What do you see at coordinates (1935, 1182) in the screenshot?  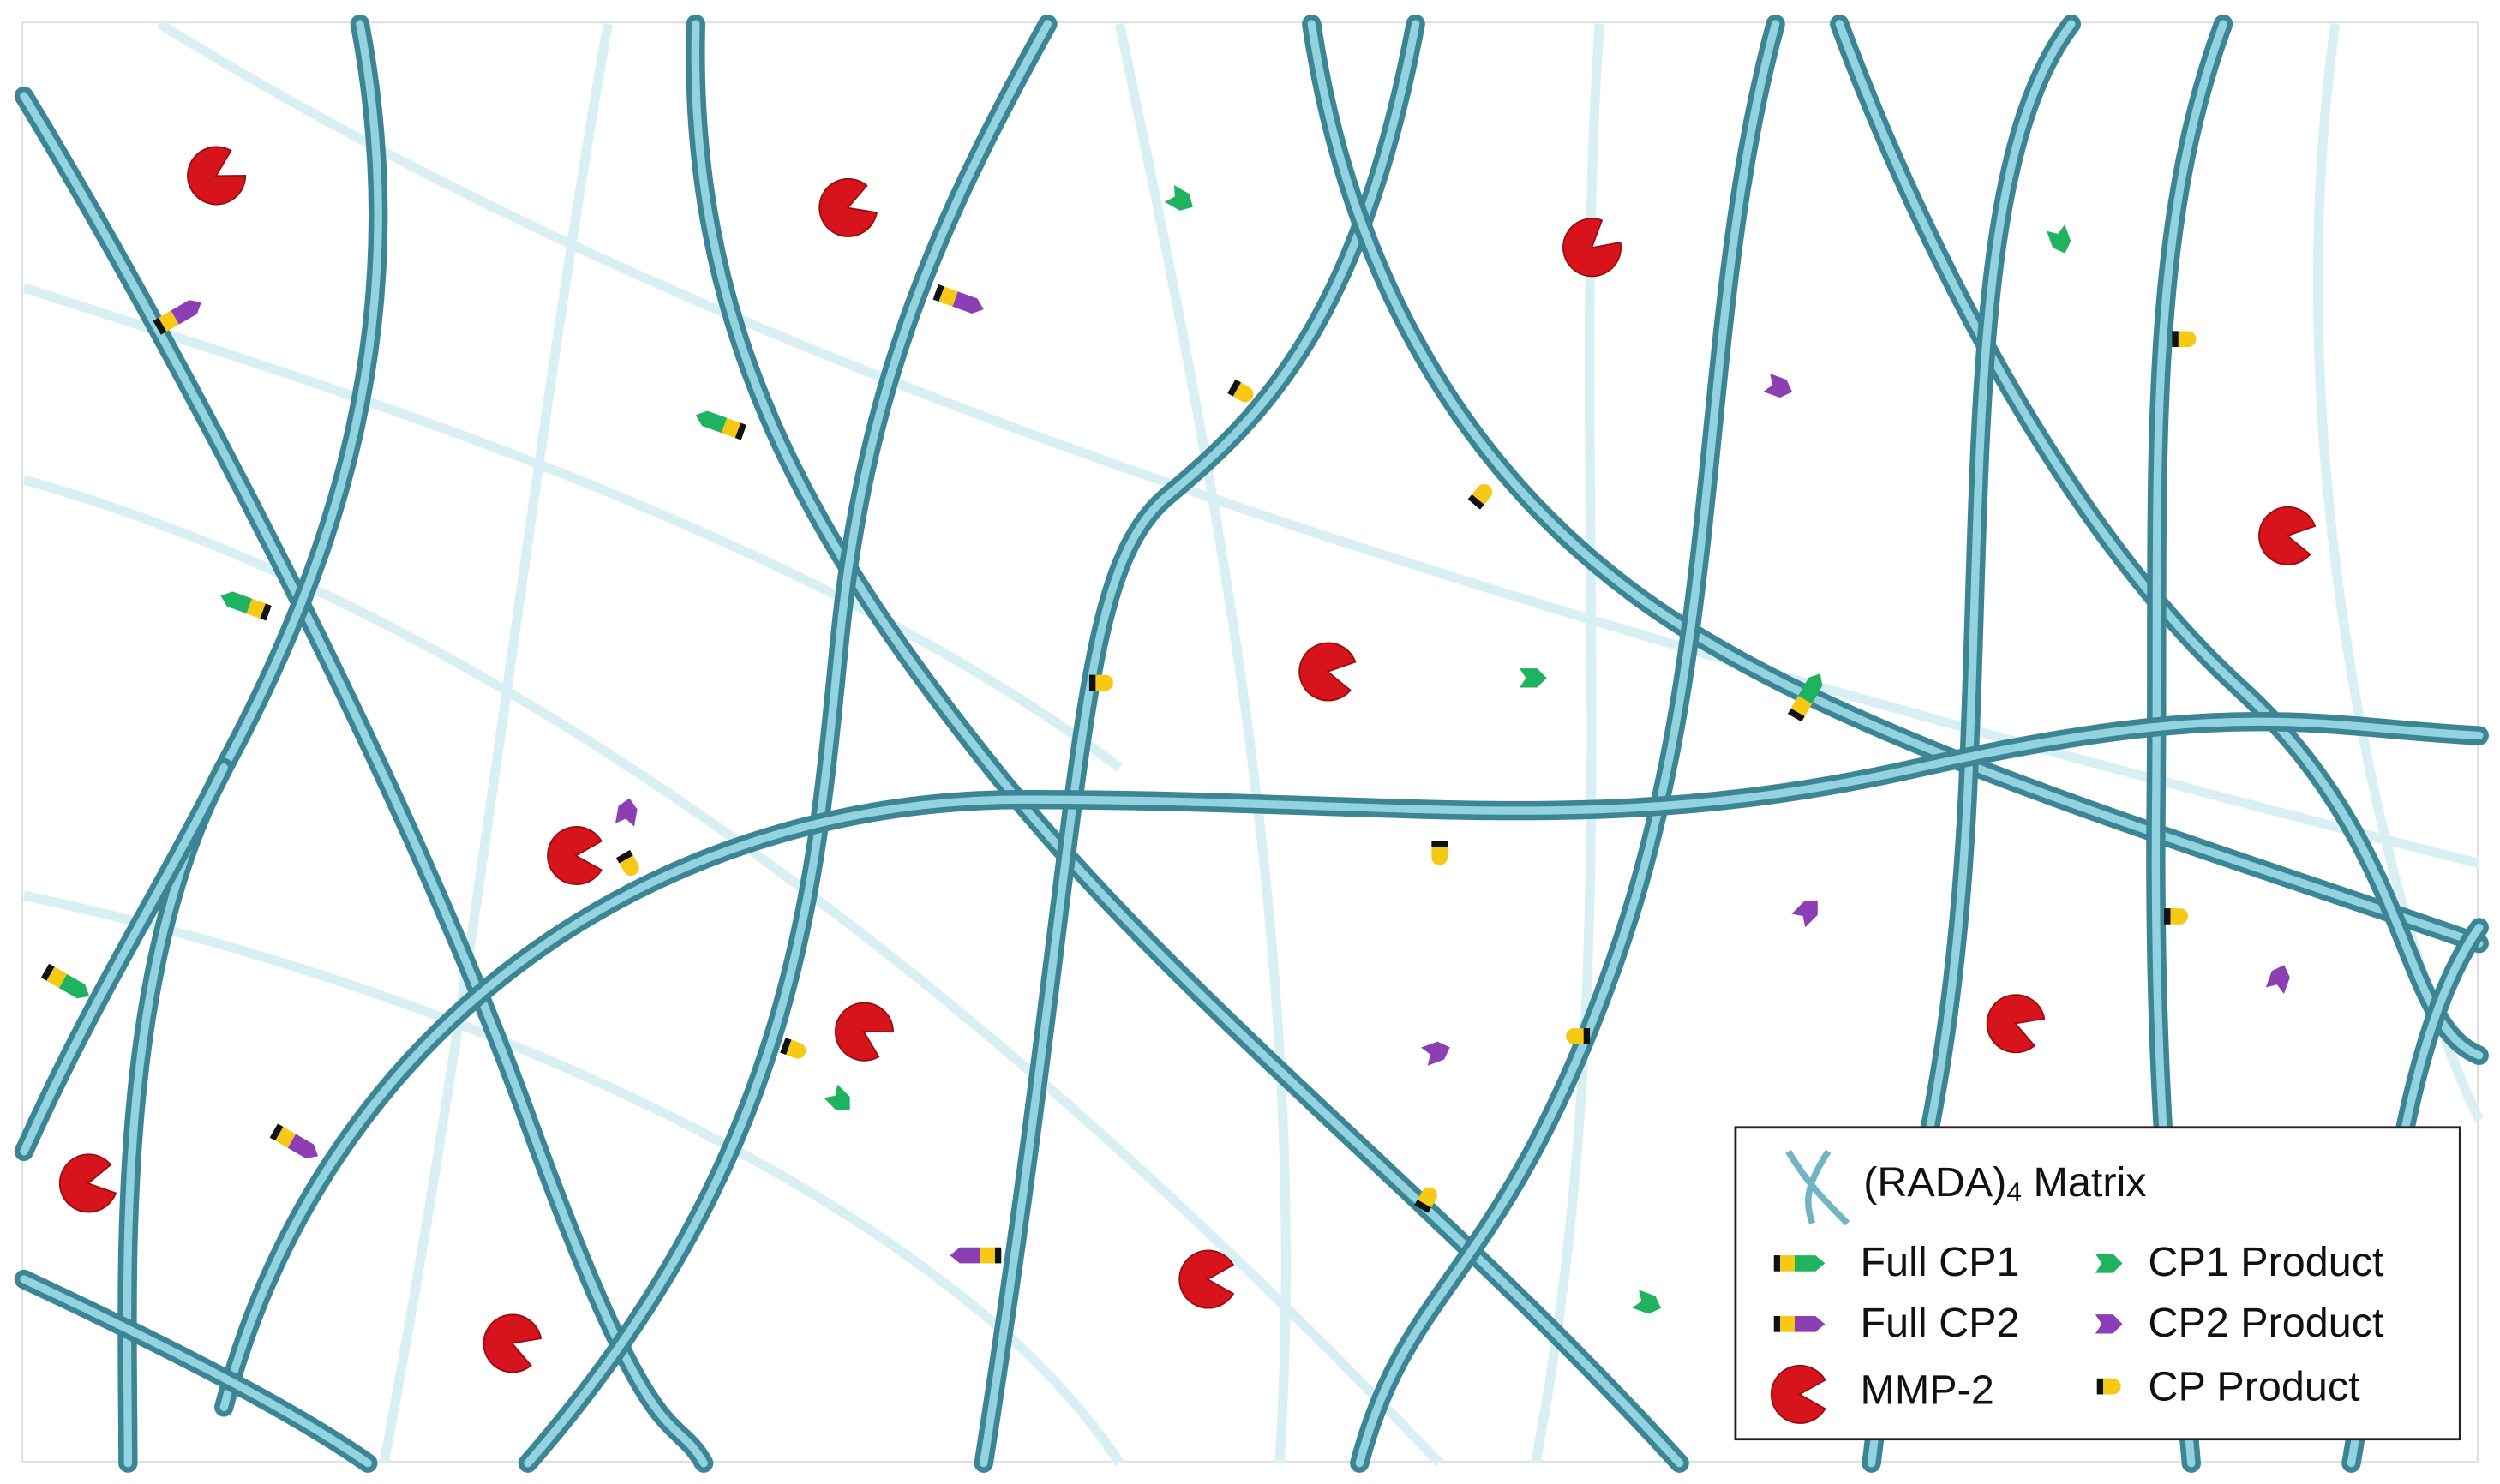 I see `legend-text: (RADA)` at bounding box center [1935, 1182].